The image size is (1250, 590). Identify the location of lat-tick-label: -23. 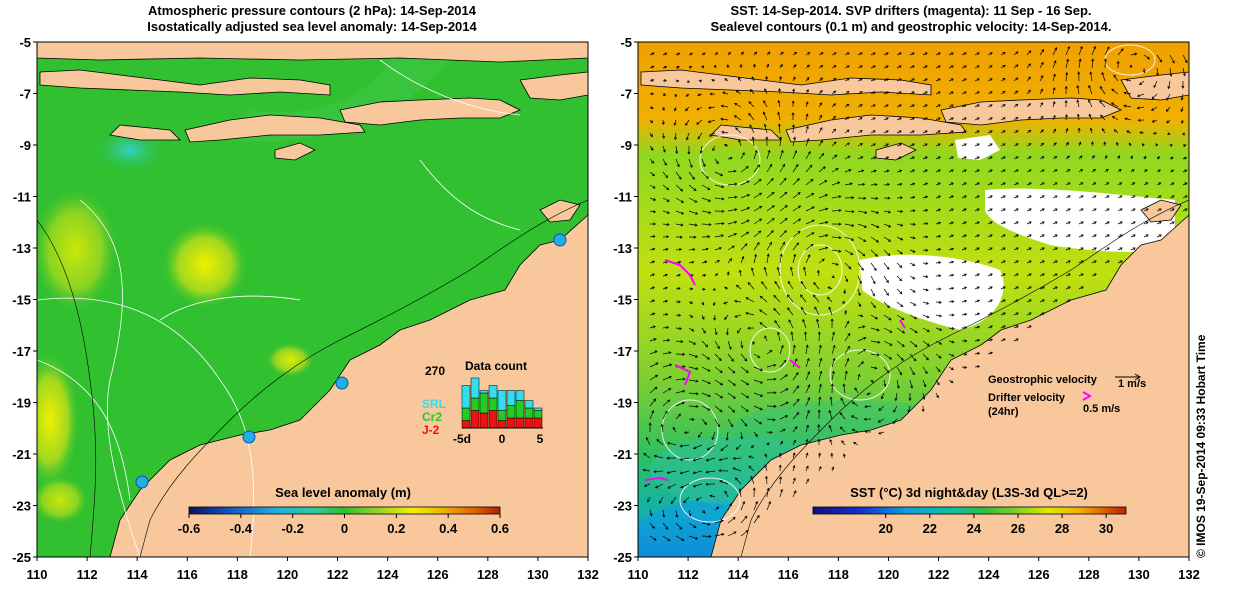
(21, 506).